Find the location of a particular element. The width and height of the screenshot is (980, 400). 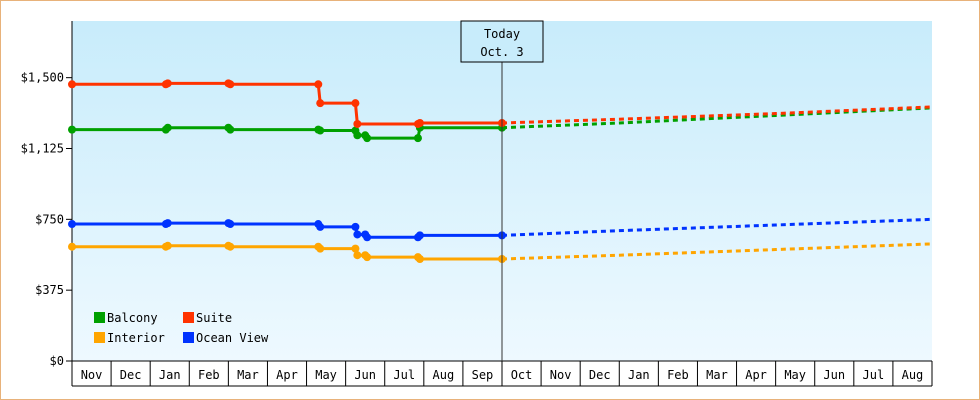

forecast-line-interior is located at coordinates (717, 251).